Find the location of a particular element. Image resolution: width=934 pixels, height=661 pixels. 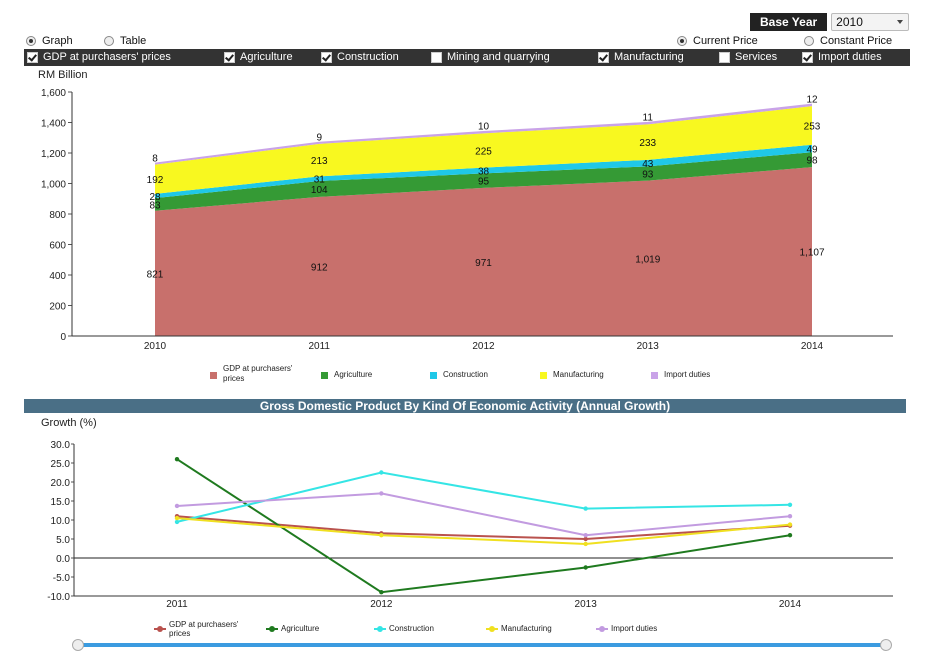

top-outline is located at coordinates (483, 134).